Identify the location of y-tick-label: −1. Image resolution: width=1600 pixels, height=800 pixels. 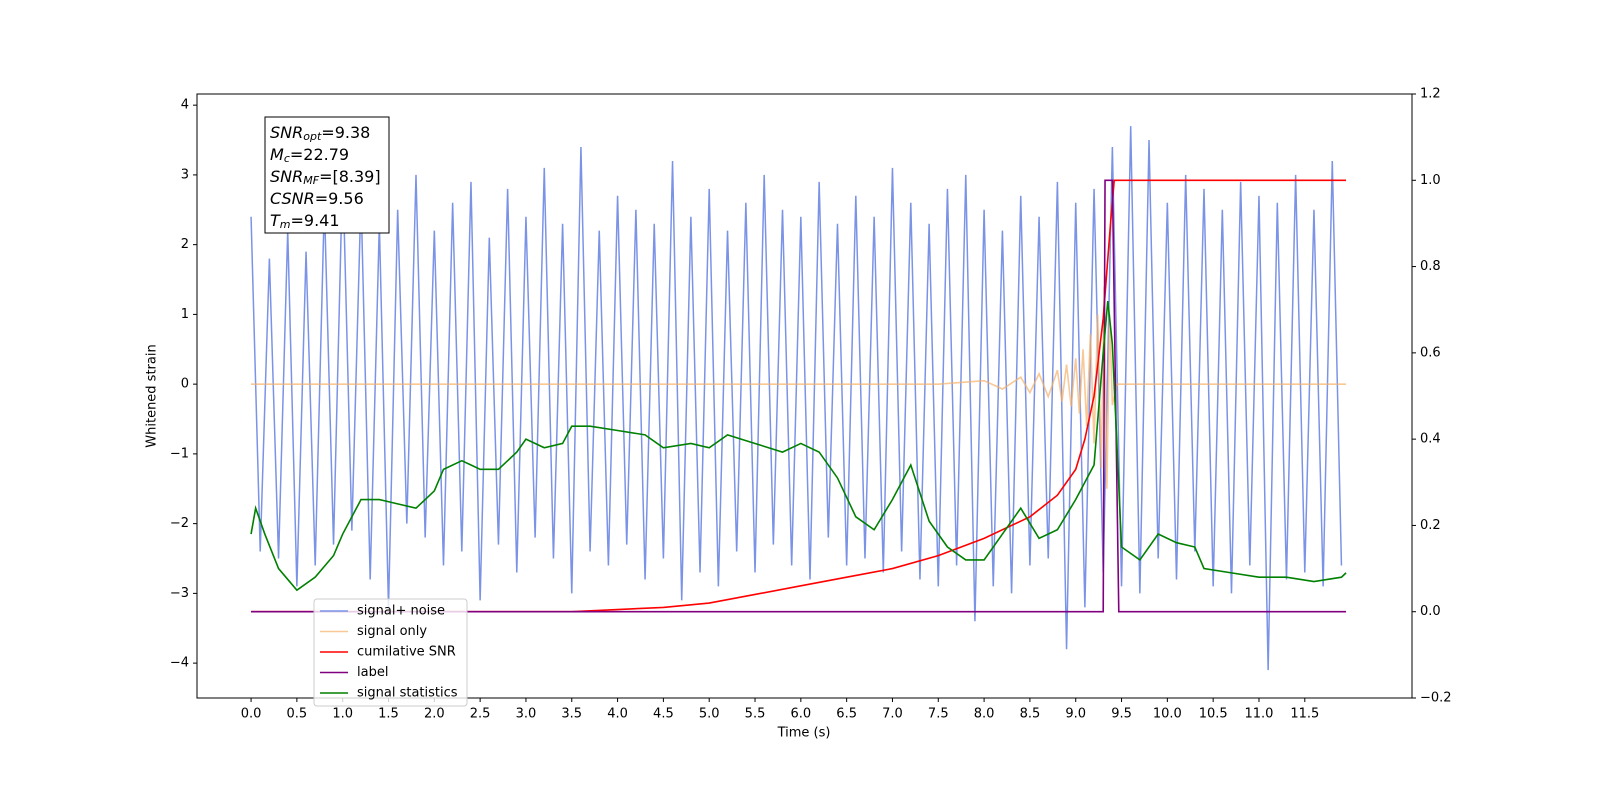
(179, 453).